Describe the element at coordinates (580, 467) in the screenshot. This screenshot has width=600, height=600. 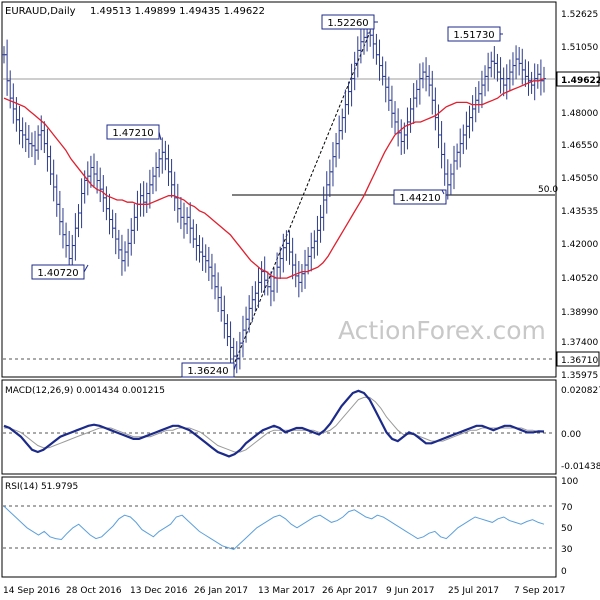
I see `macd-y-tick: -0.014386` at that location.